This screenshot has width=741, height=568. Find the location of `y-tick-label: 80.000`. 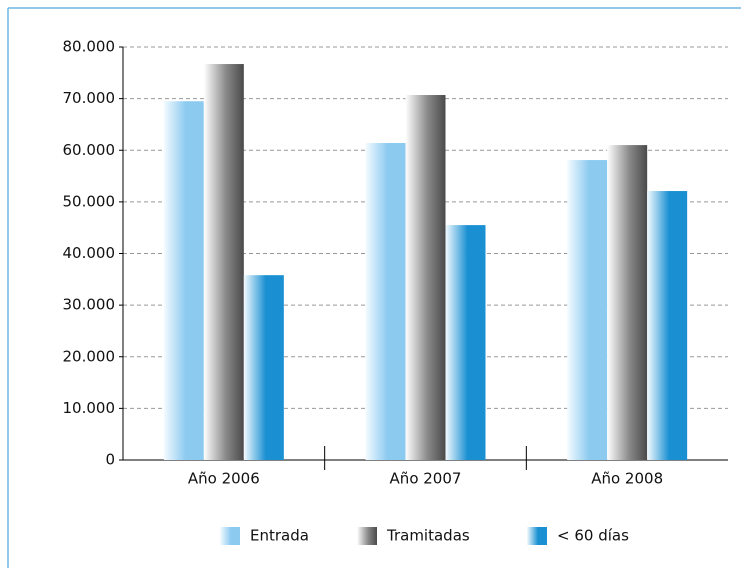

y-tick-label: 80.000 is located at coordinates (89, 47).